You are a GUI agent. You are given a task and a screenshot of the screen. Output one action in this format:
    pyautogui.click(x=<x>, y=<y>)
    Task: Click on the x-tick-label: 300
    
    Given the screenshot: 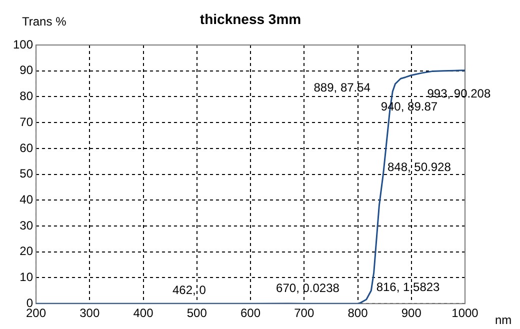 What is the action you would take?
    pyautogui.click(x=90, y=313)
    